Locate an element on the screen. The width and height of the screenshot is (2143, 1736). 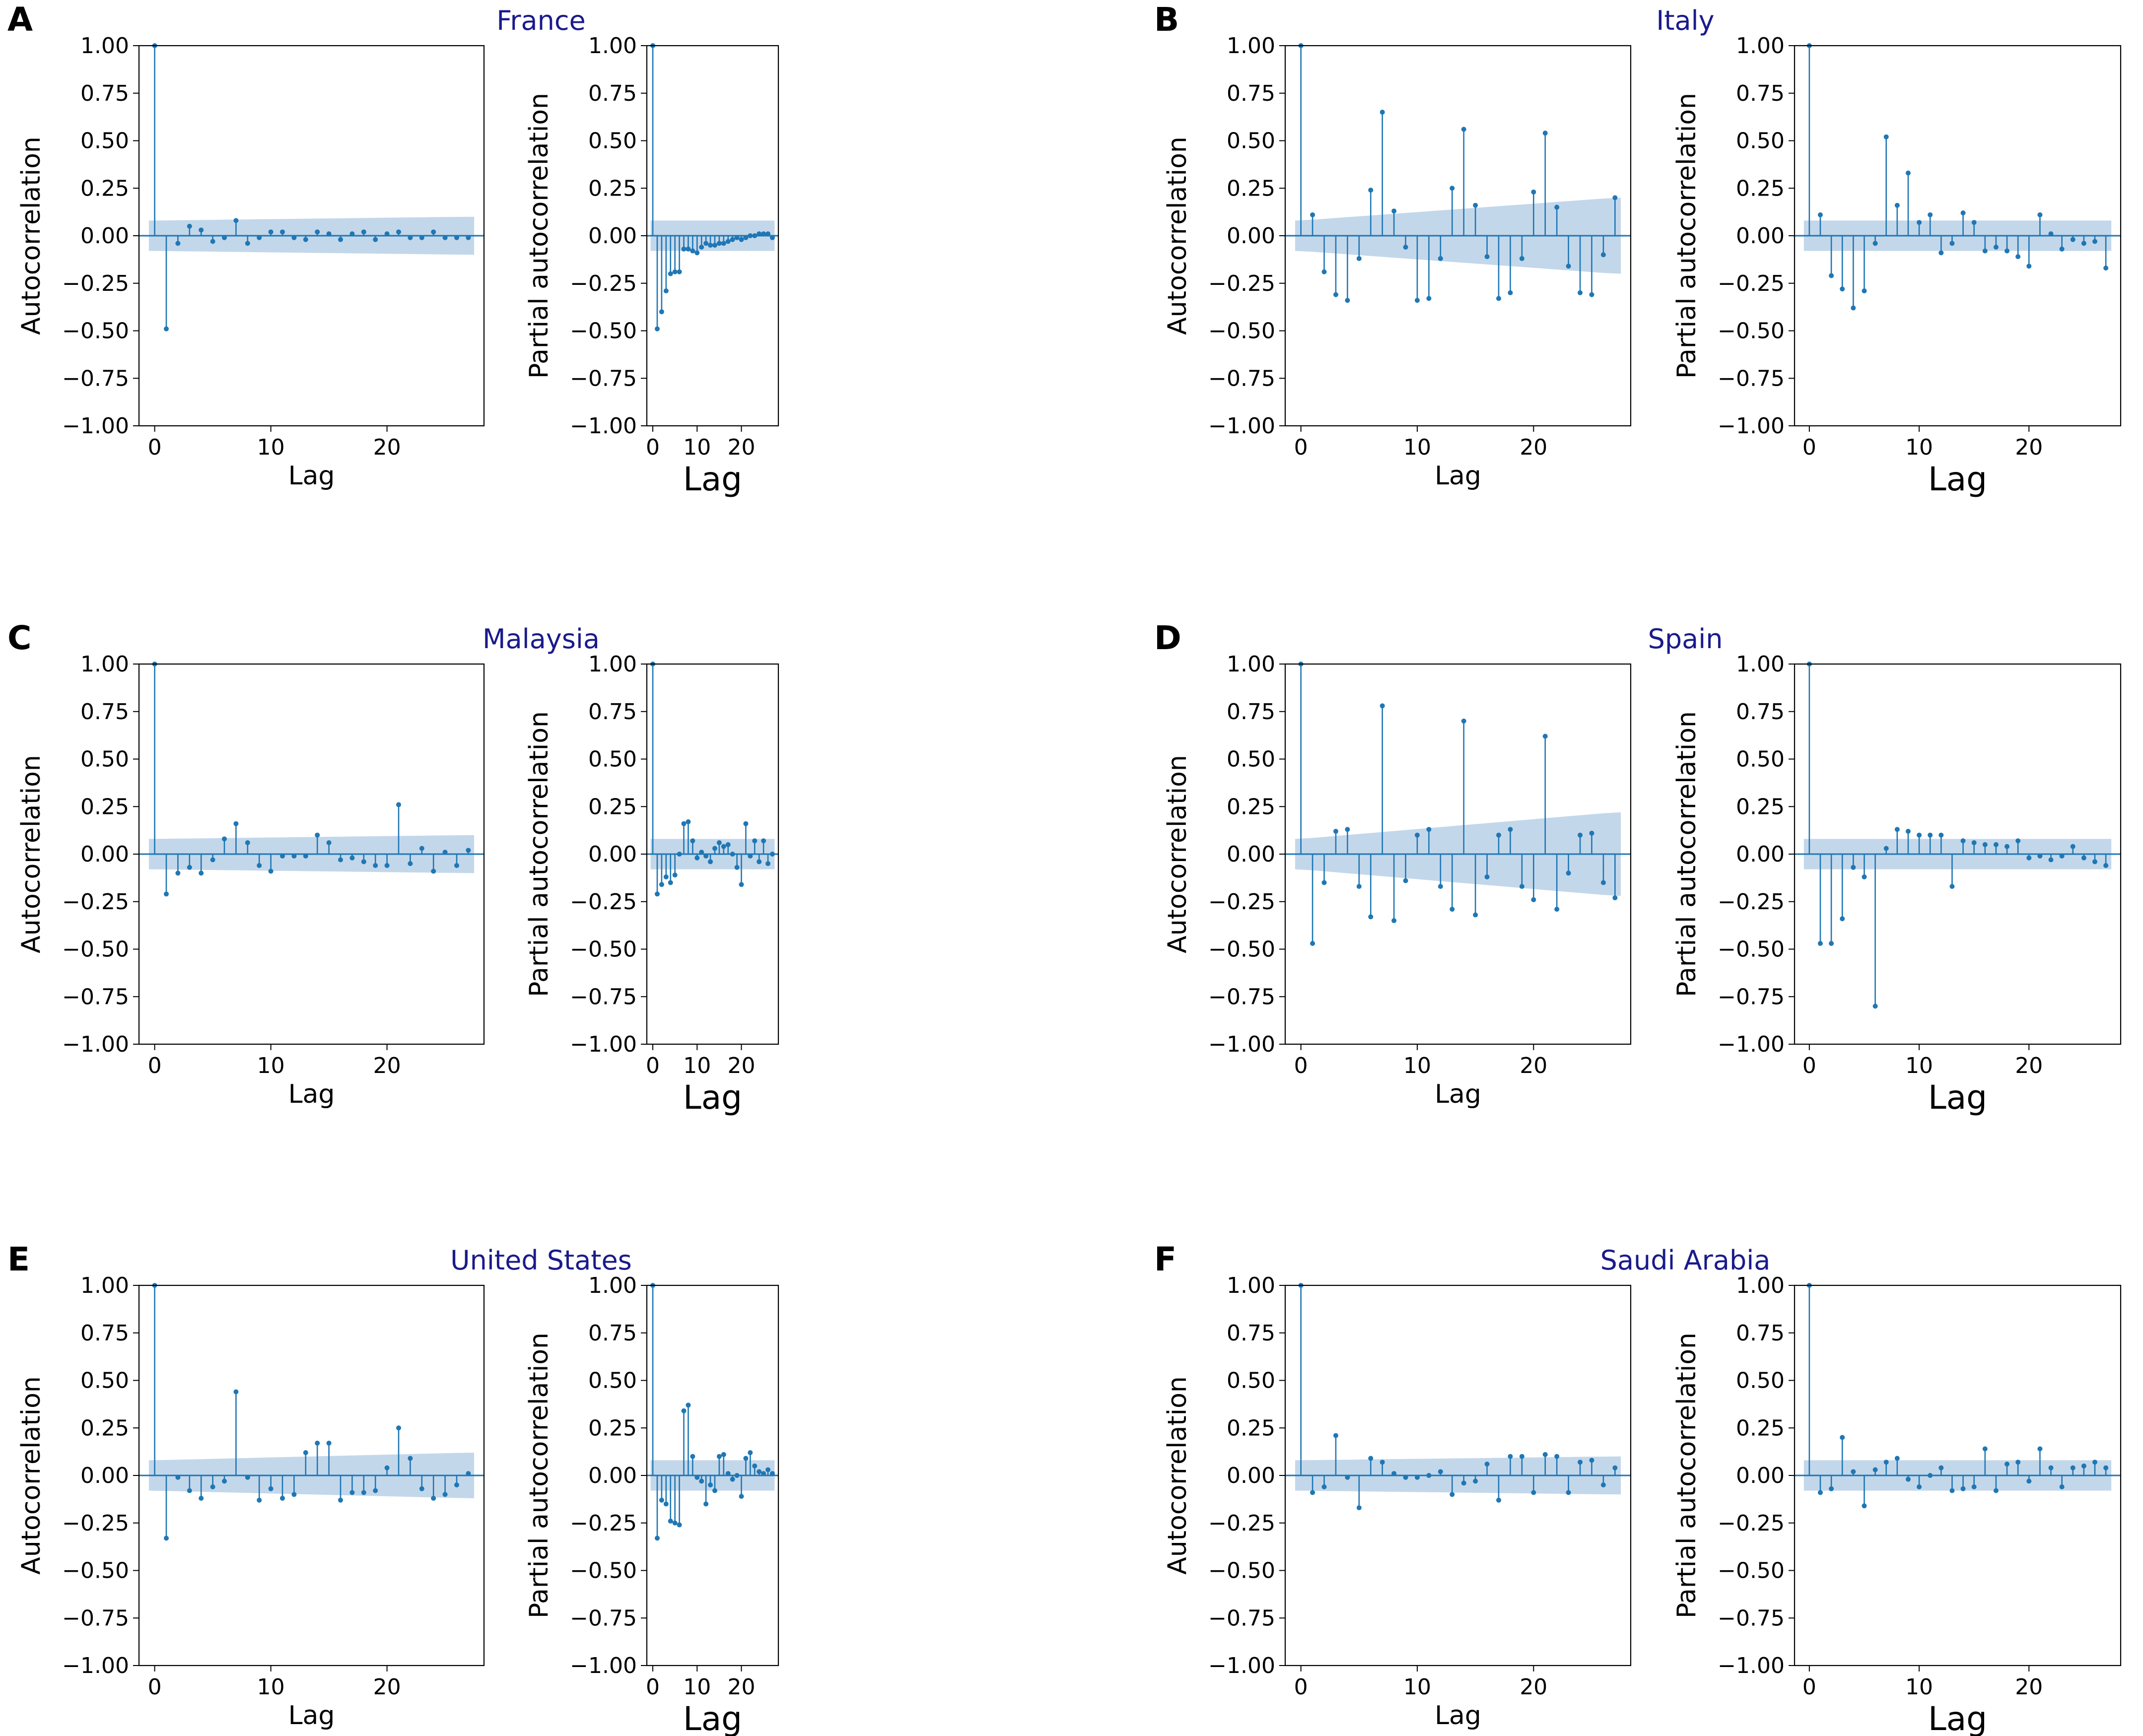
p4-acf-ytick-label: −0.75 is located at coordinates (95, 1618).